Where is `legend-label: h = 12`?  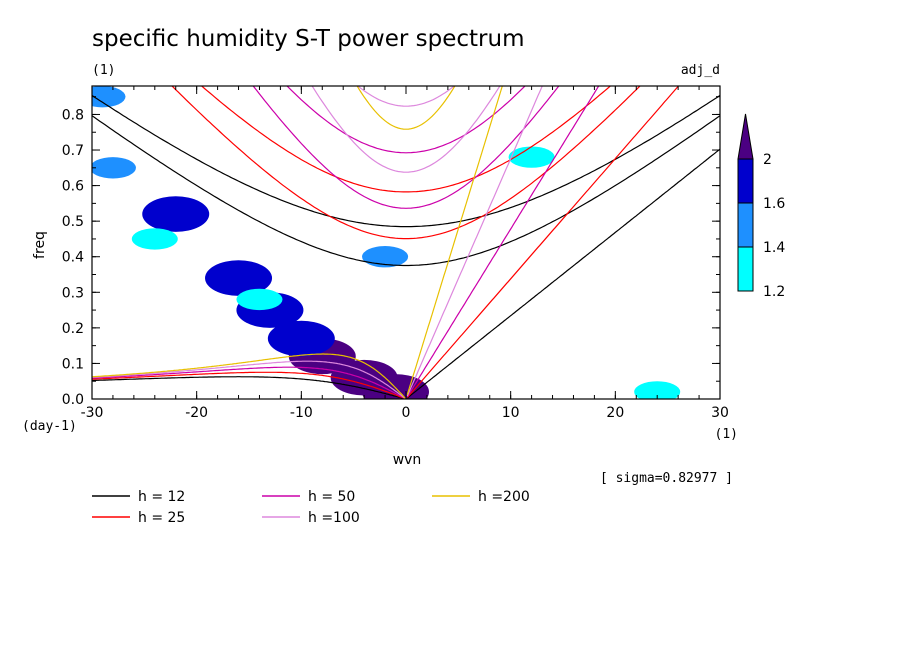 legend-label: h = 12 is located at coordinates (161, 497).